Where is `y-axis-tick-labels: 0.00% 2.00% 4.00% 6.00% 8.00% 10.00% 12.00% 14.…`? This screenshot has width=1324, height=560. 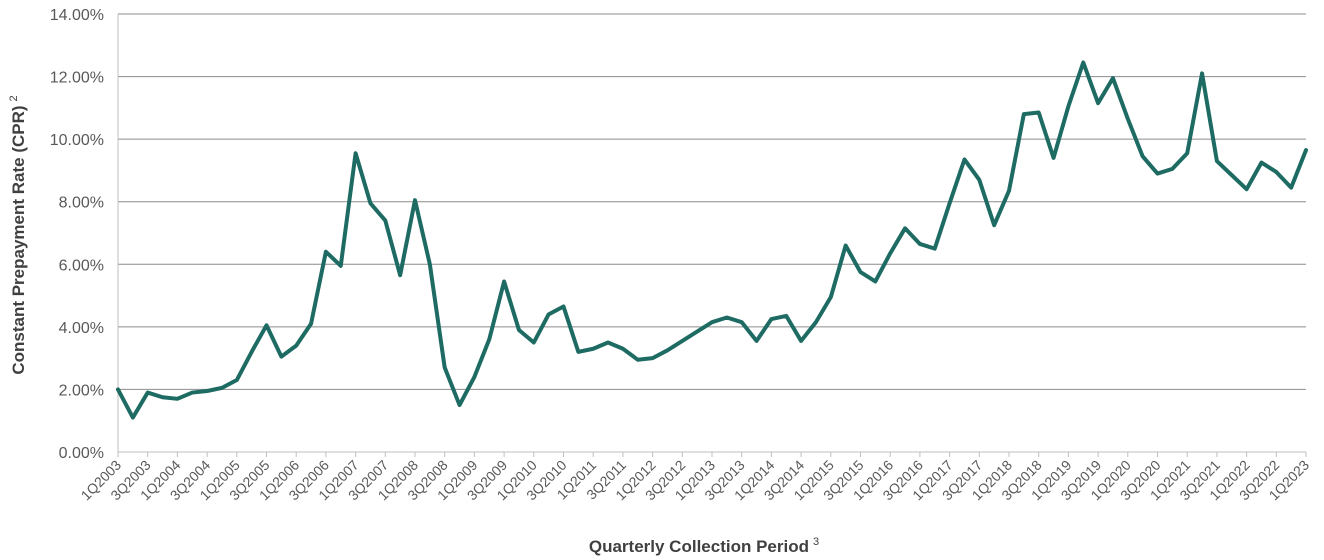
y-axis-tick-labels: 0.00% 2.00% 4.00% 6.00% 8.00% 10.00% 12.00% 14.… is located at coordinates (77, 234).